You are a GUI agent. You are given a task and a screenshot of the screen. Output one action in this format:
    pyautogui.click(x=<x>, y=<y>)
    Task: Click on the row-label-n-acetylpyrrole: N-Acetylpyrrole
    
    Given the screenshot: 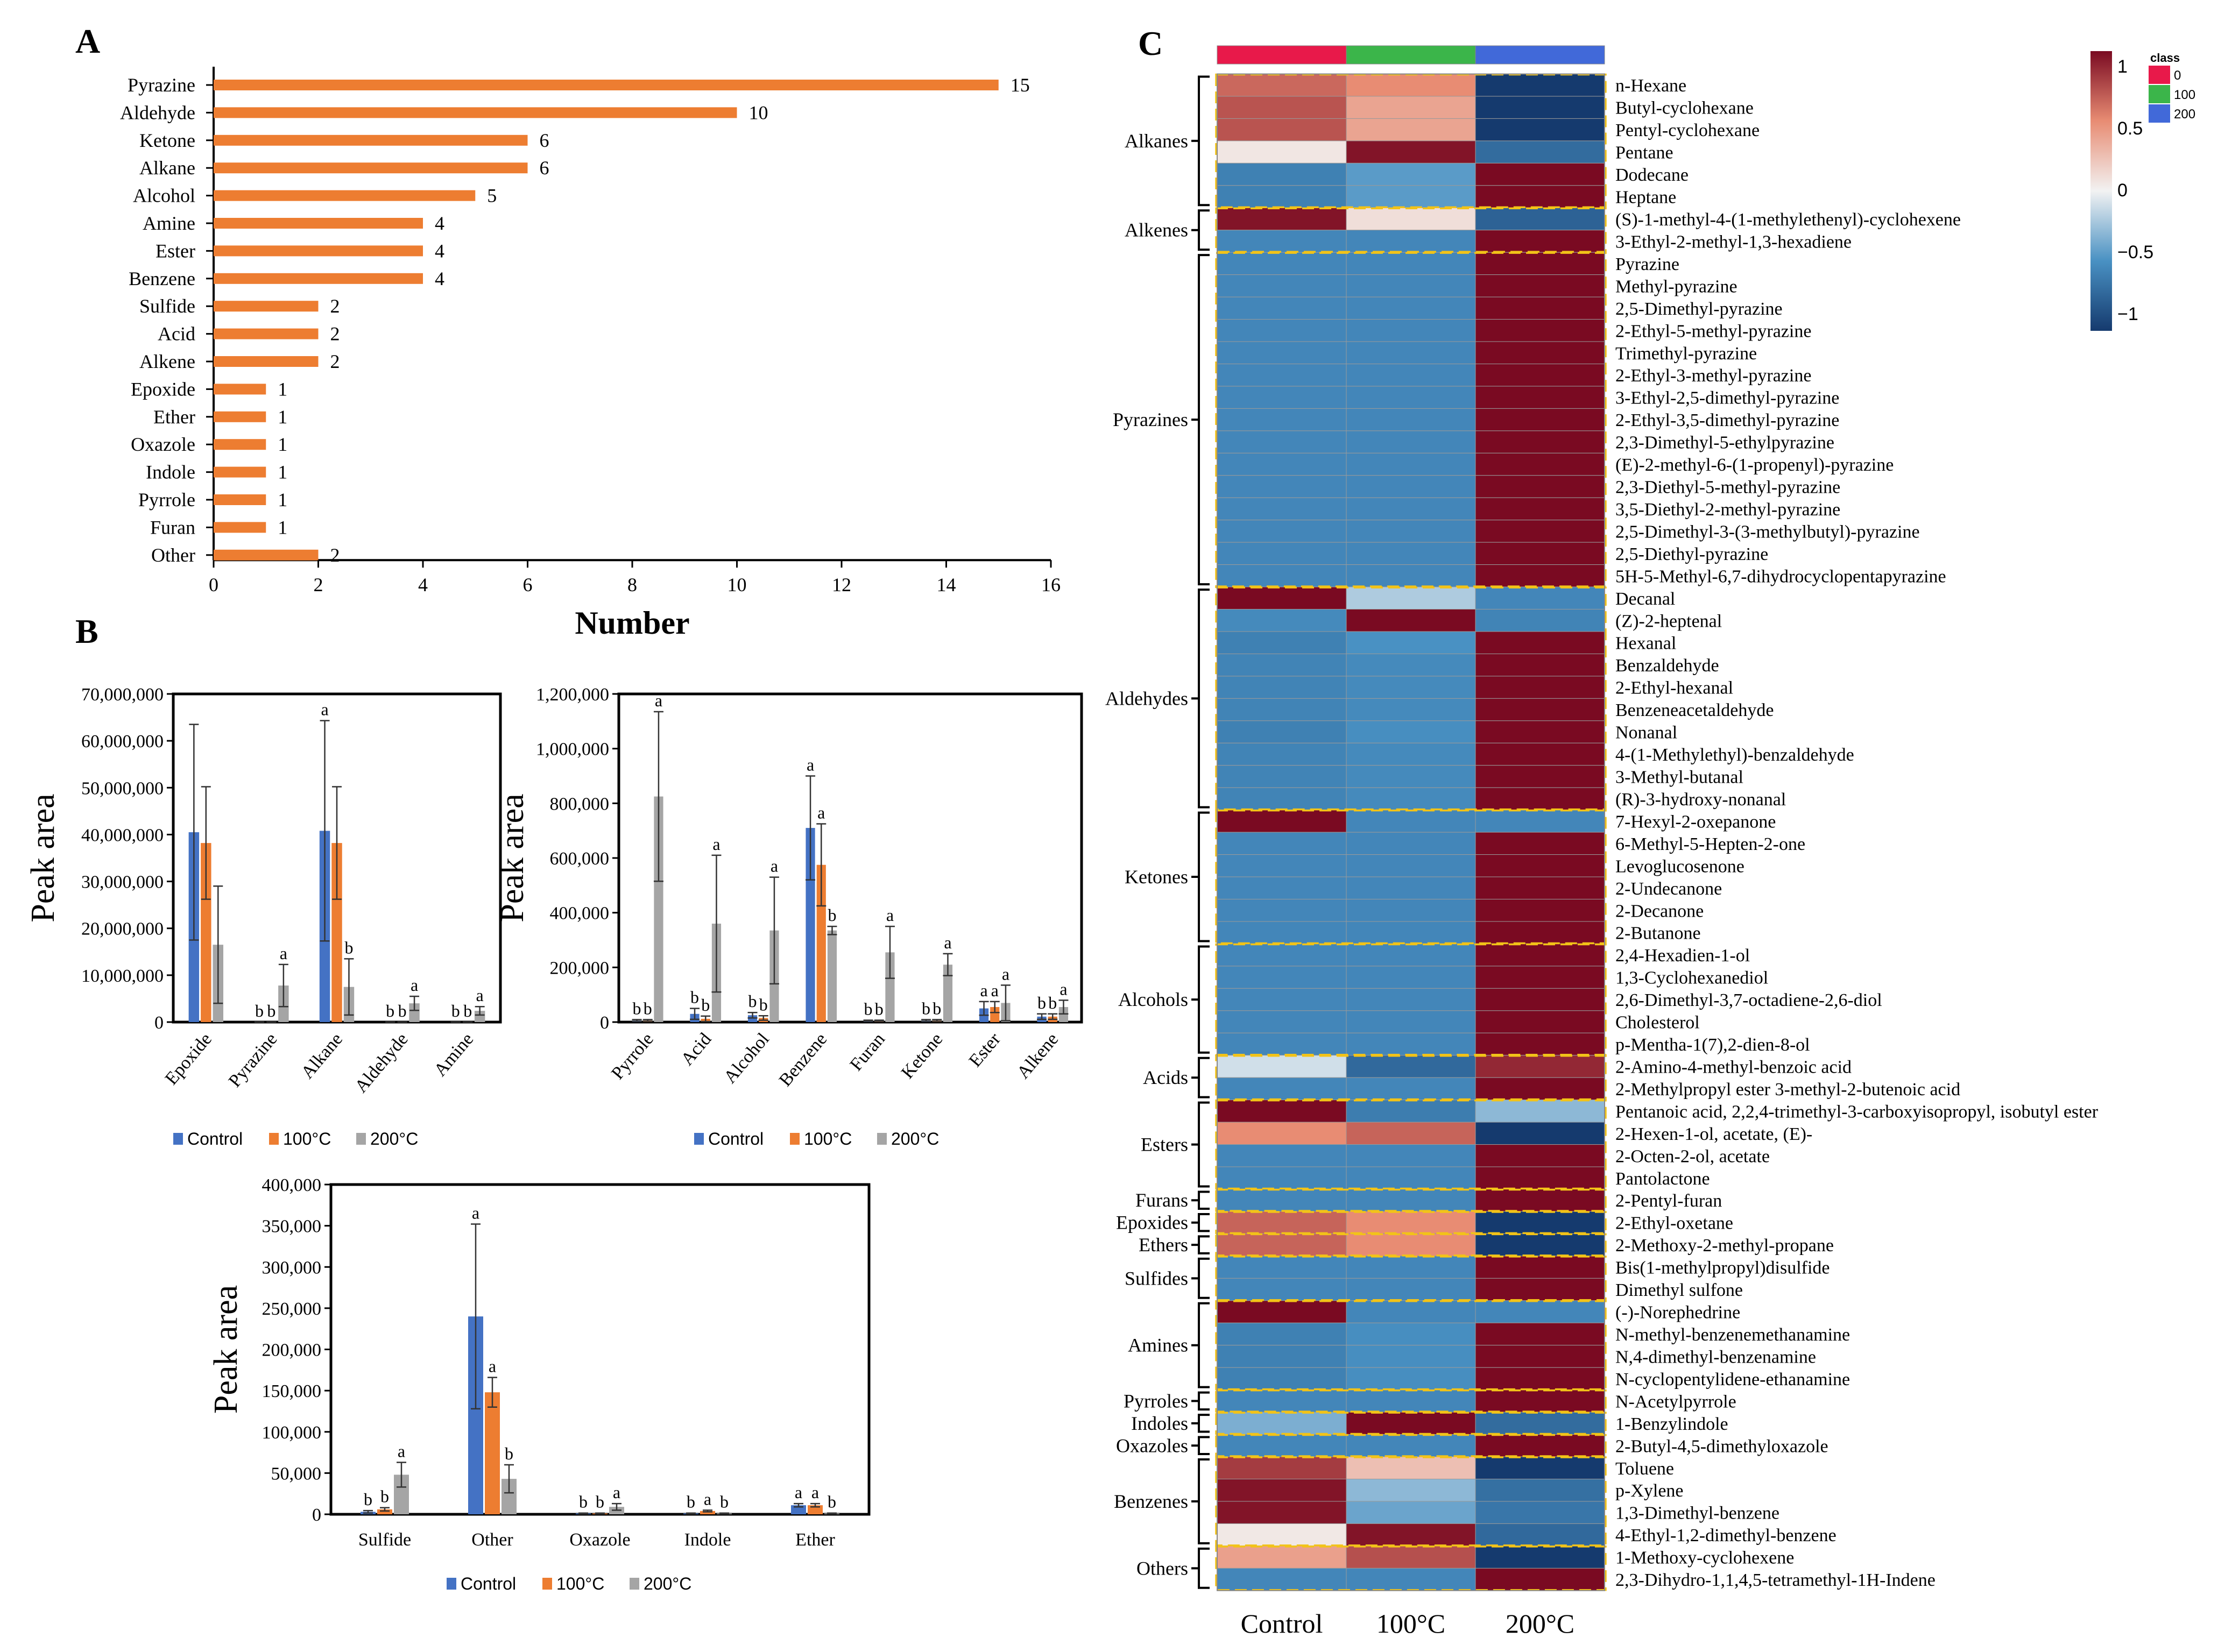 What is the action you would take?
    pyautogui.click(x=1675, y=1402)
    